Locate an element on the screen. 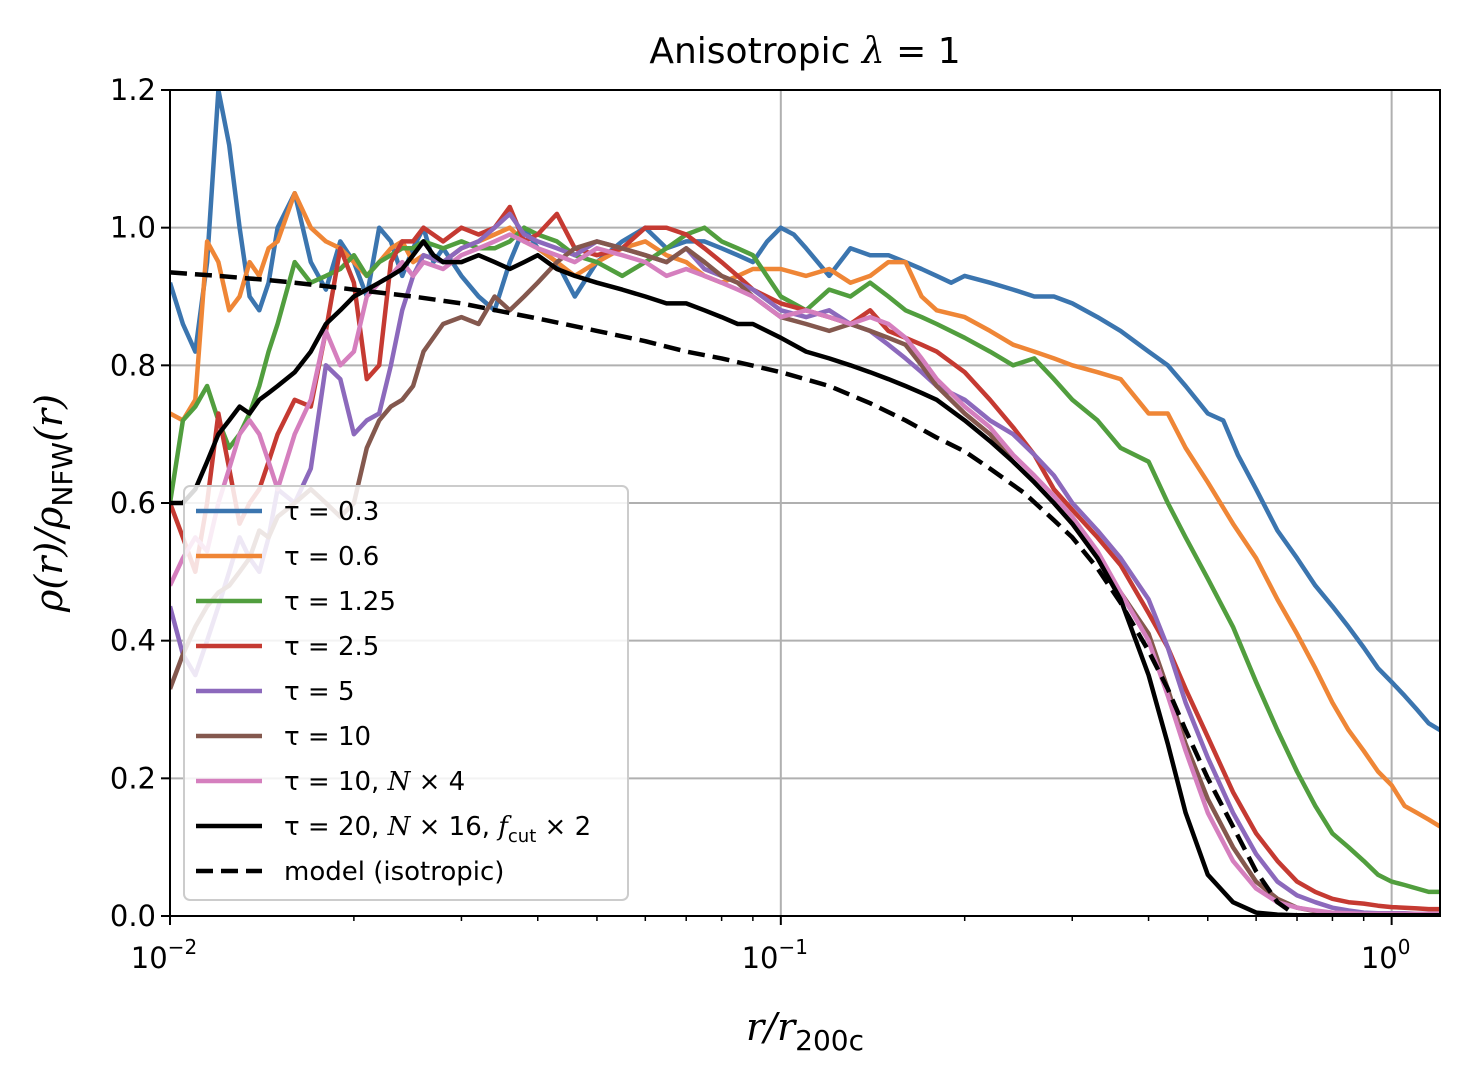 The height and width of the screenshot is (1068, 1472). legend-label-4: τ = 5 is located at coordinates (319, 692).